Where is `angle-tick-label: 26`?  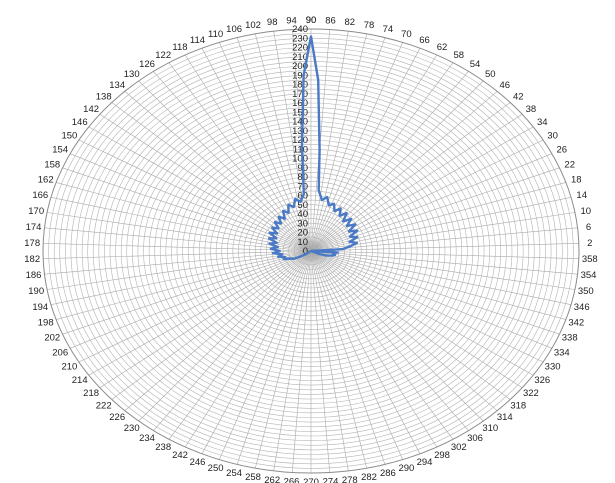 angle-tick-label: 26 is located at coordinates (562, 150).